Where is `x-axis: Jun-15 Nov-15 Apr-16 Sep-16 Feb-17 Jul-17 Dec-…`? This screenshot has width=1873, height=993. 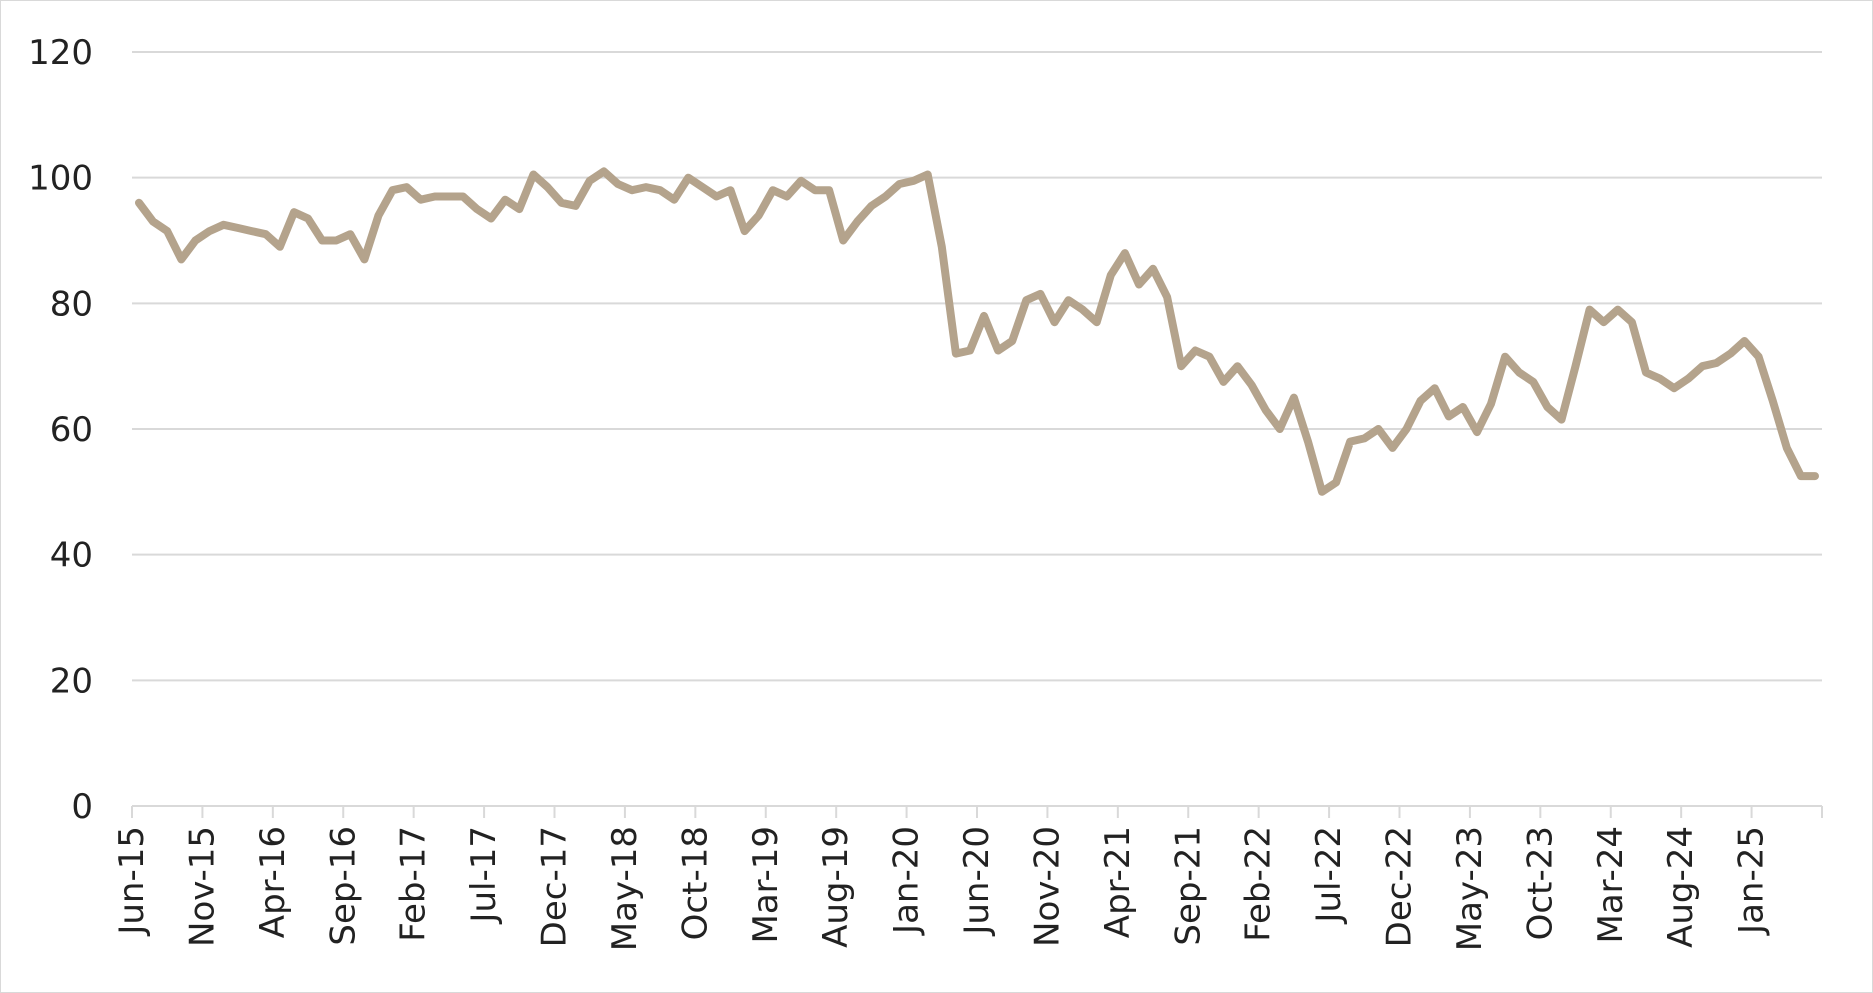 x-axis: Jun-15 Nov-15 Apr-16 Sep-16 Feb-17 Jul-17 Dec-… is located at coordinates (967, 878).